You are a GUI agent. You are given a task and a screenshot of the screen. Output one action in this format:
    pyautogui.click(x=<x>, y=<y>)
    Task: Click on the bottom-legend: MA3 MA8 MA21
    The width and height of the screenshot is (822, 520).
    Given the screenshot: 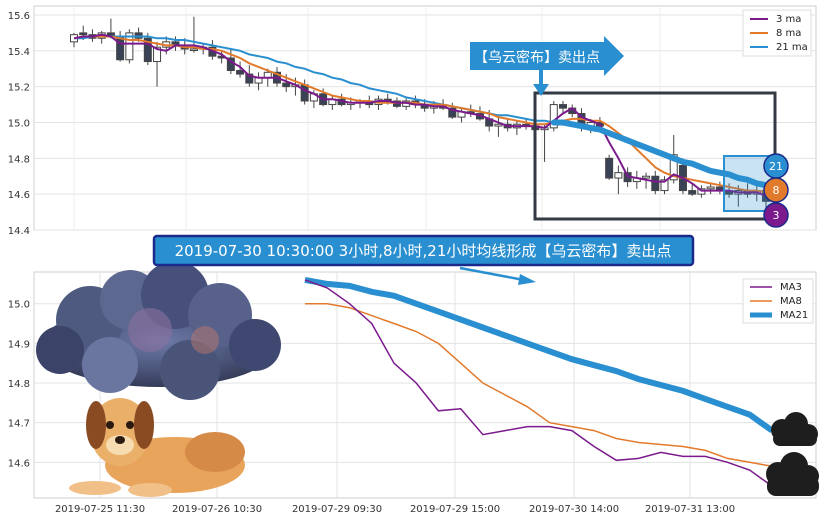 What is the action you would take?
    pyautogui.click(x=778, y=301)
    